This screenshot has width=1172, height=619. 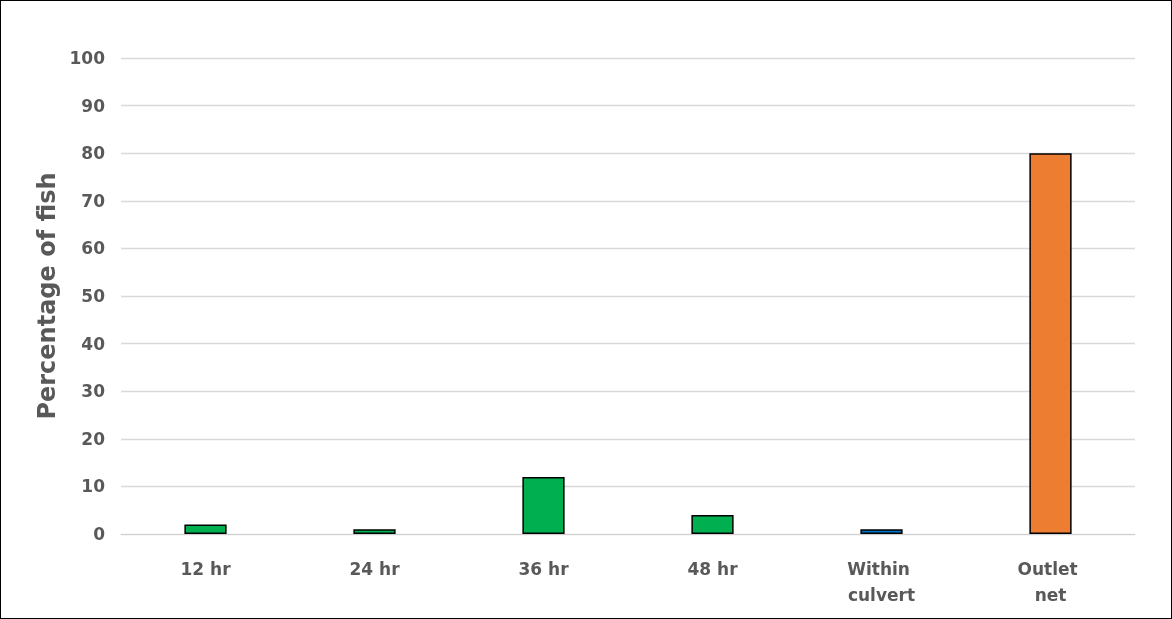 What do you see at coordinates (93, 343) in the screenshot?
I see `y-tick-label: 40` at bounding box center [93, 343].